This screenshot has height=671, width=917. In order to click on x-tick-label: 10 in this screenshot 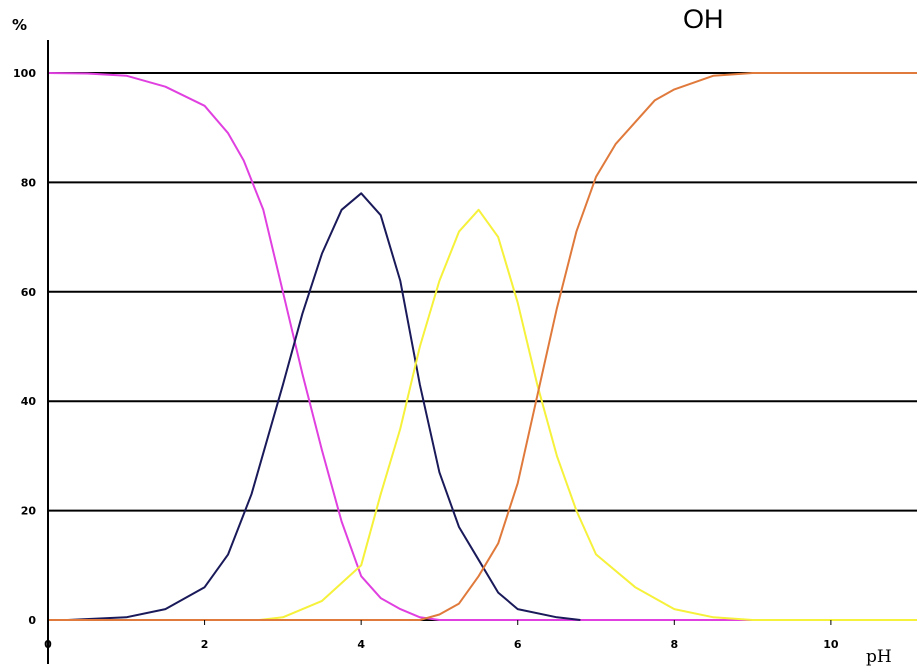, I will do `click(831, 644)`.